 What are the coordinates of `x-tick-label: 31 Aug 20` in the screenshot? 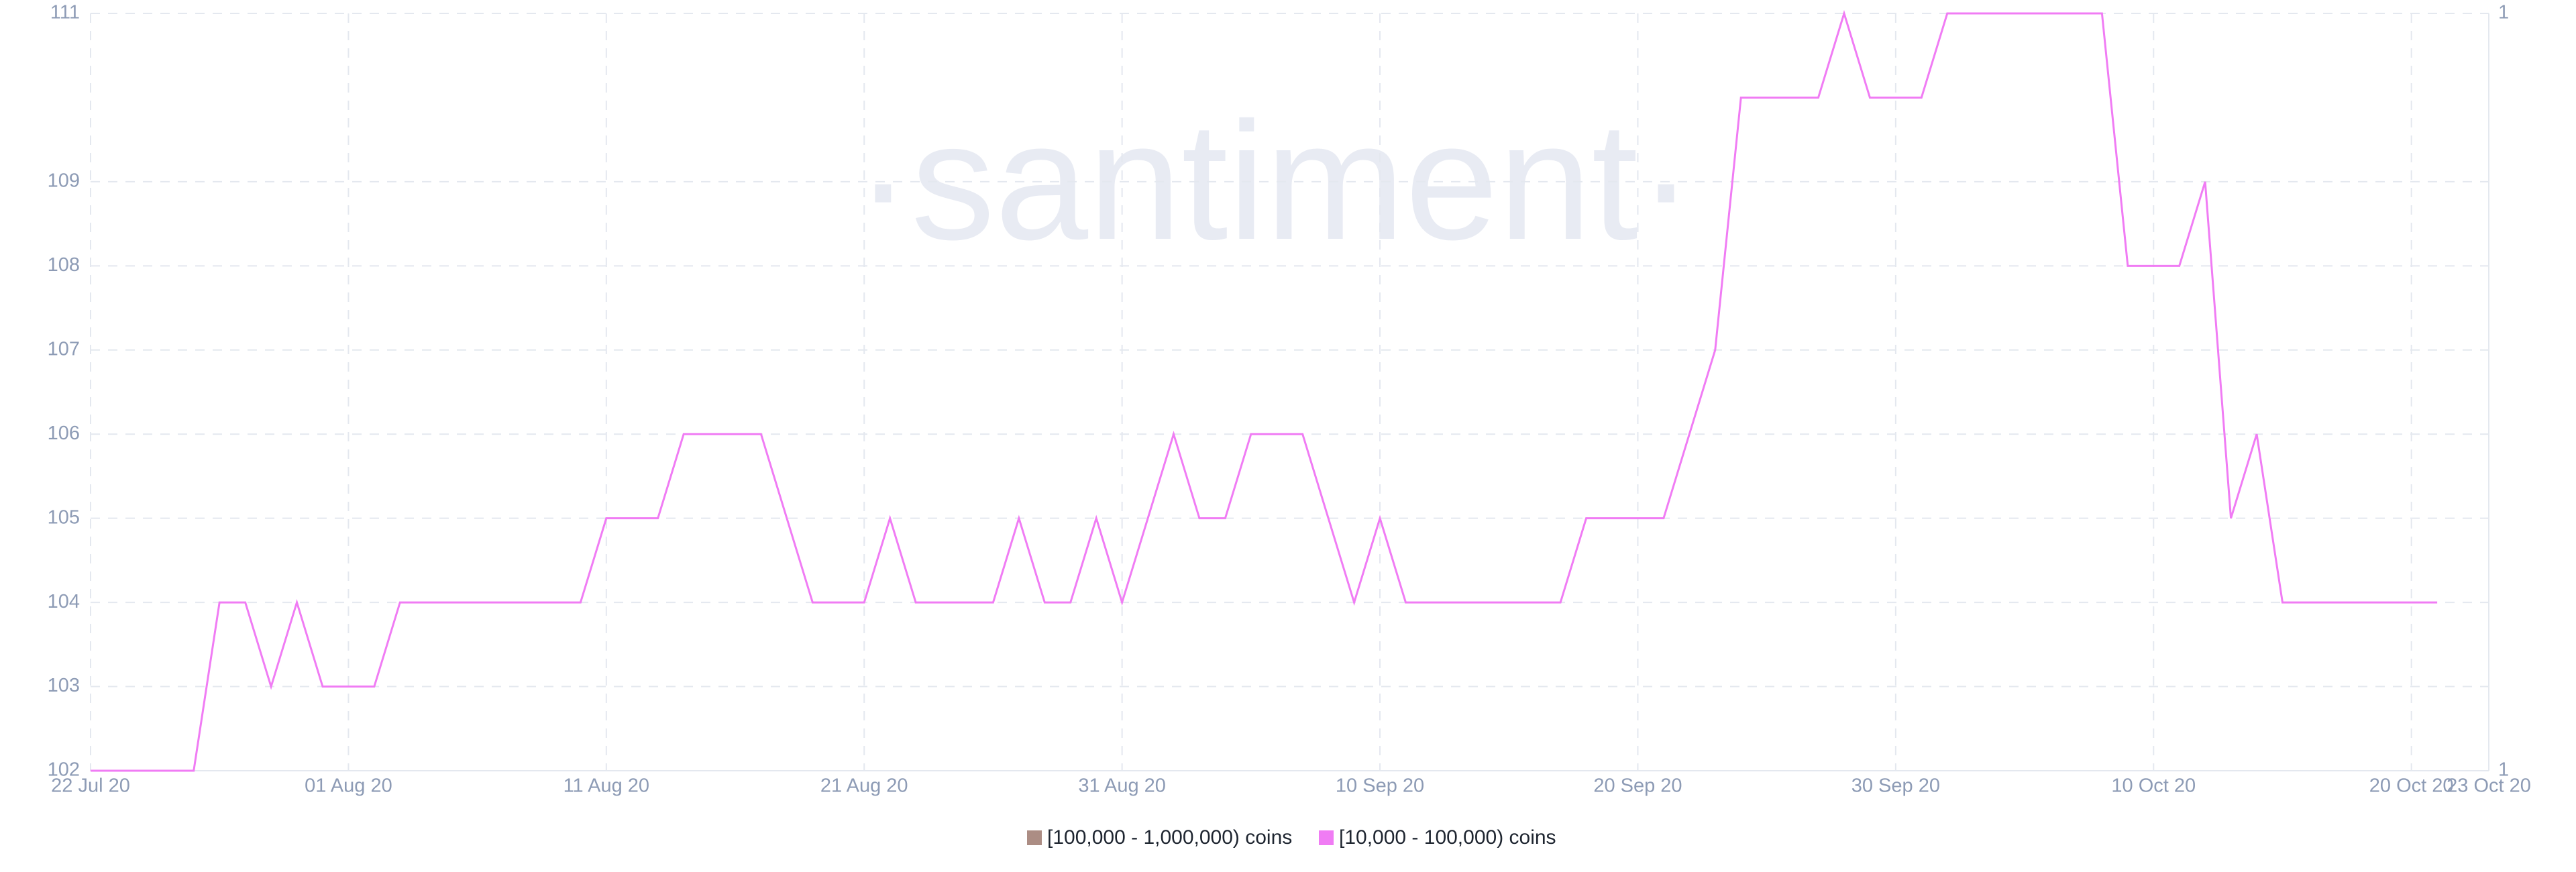 It's located at (1122, 786).